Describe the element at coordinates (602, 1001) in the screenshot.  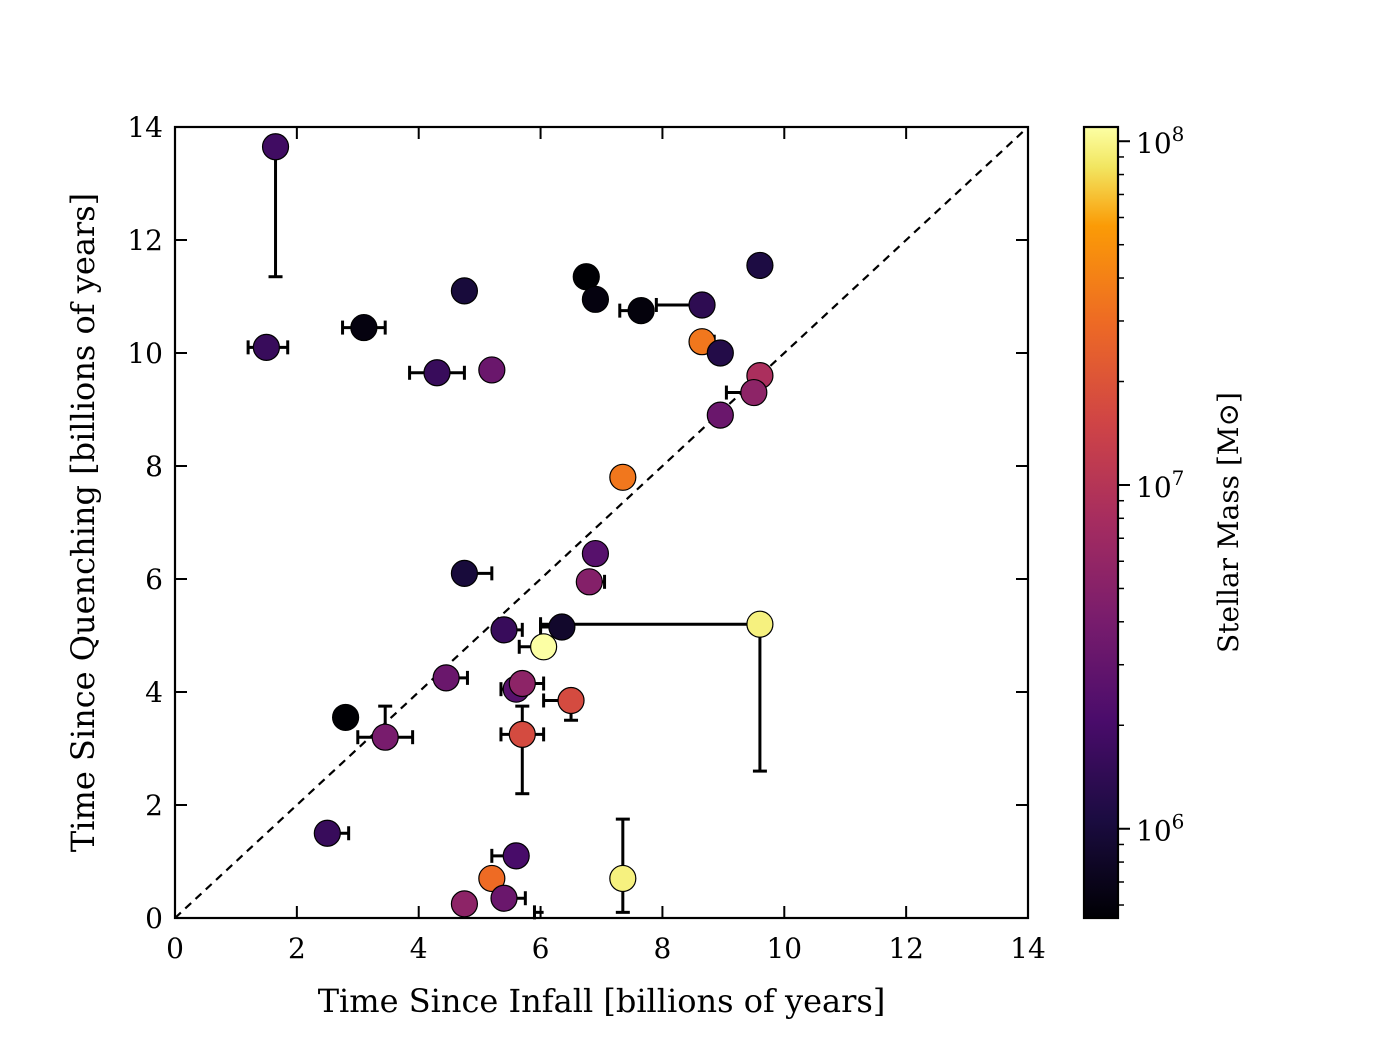
I see `x-axis-label: Time Since Infall [billions of years]` at that location.